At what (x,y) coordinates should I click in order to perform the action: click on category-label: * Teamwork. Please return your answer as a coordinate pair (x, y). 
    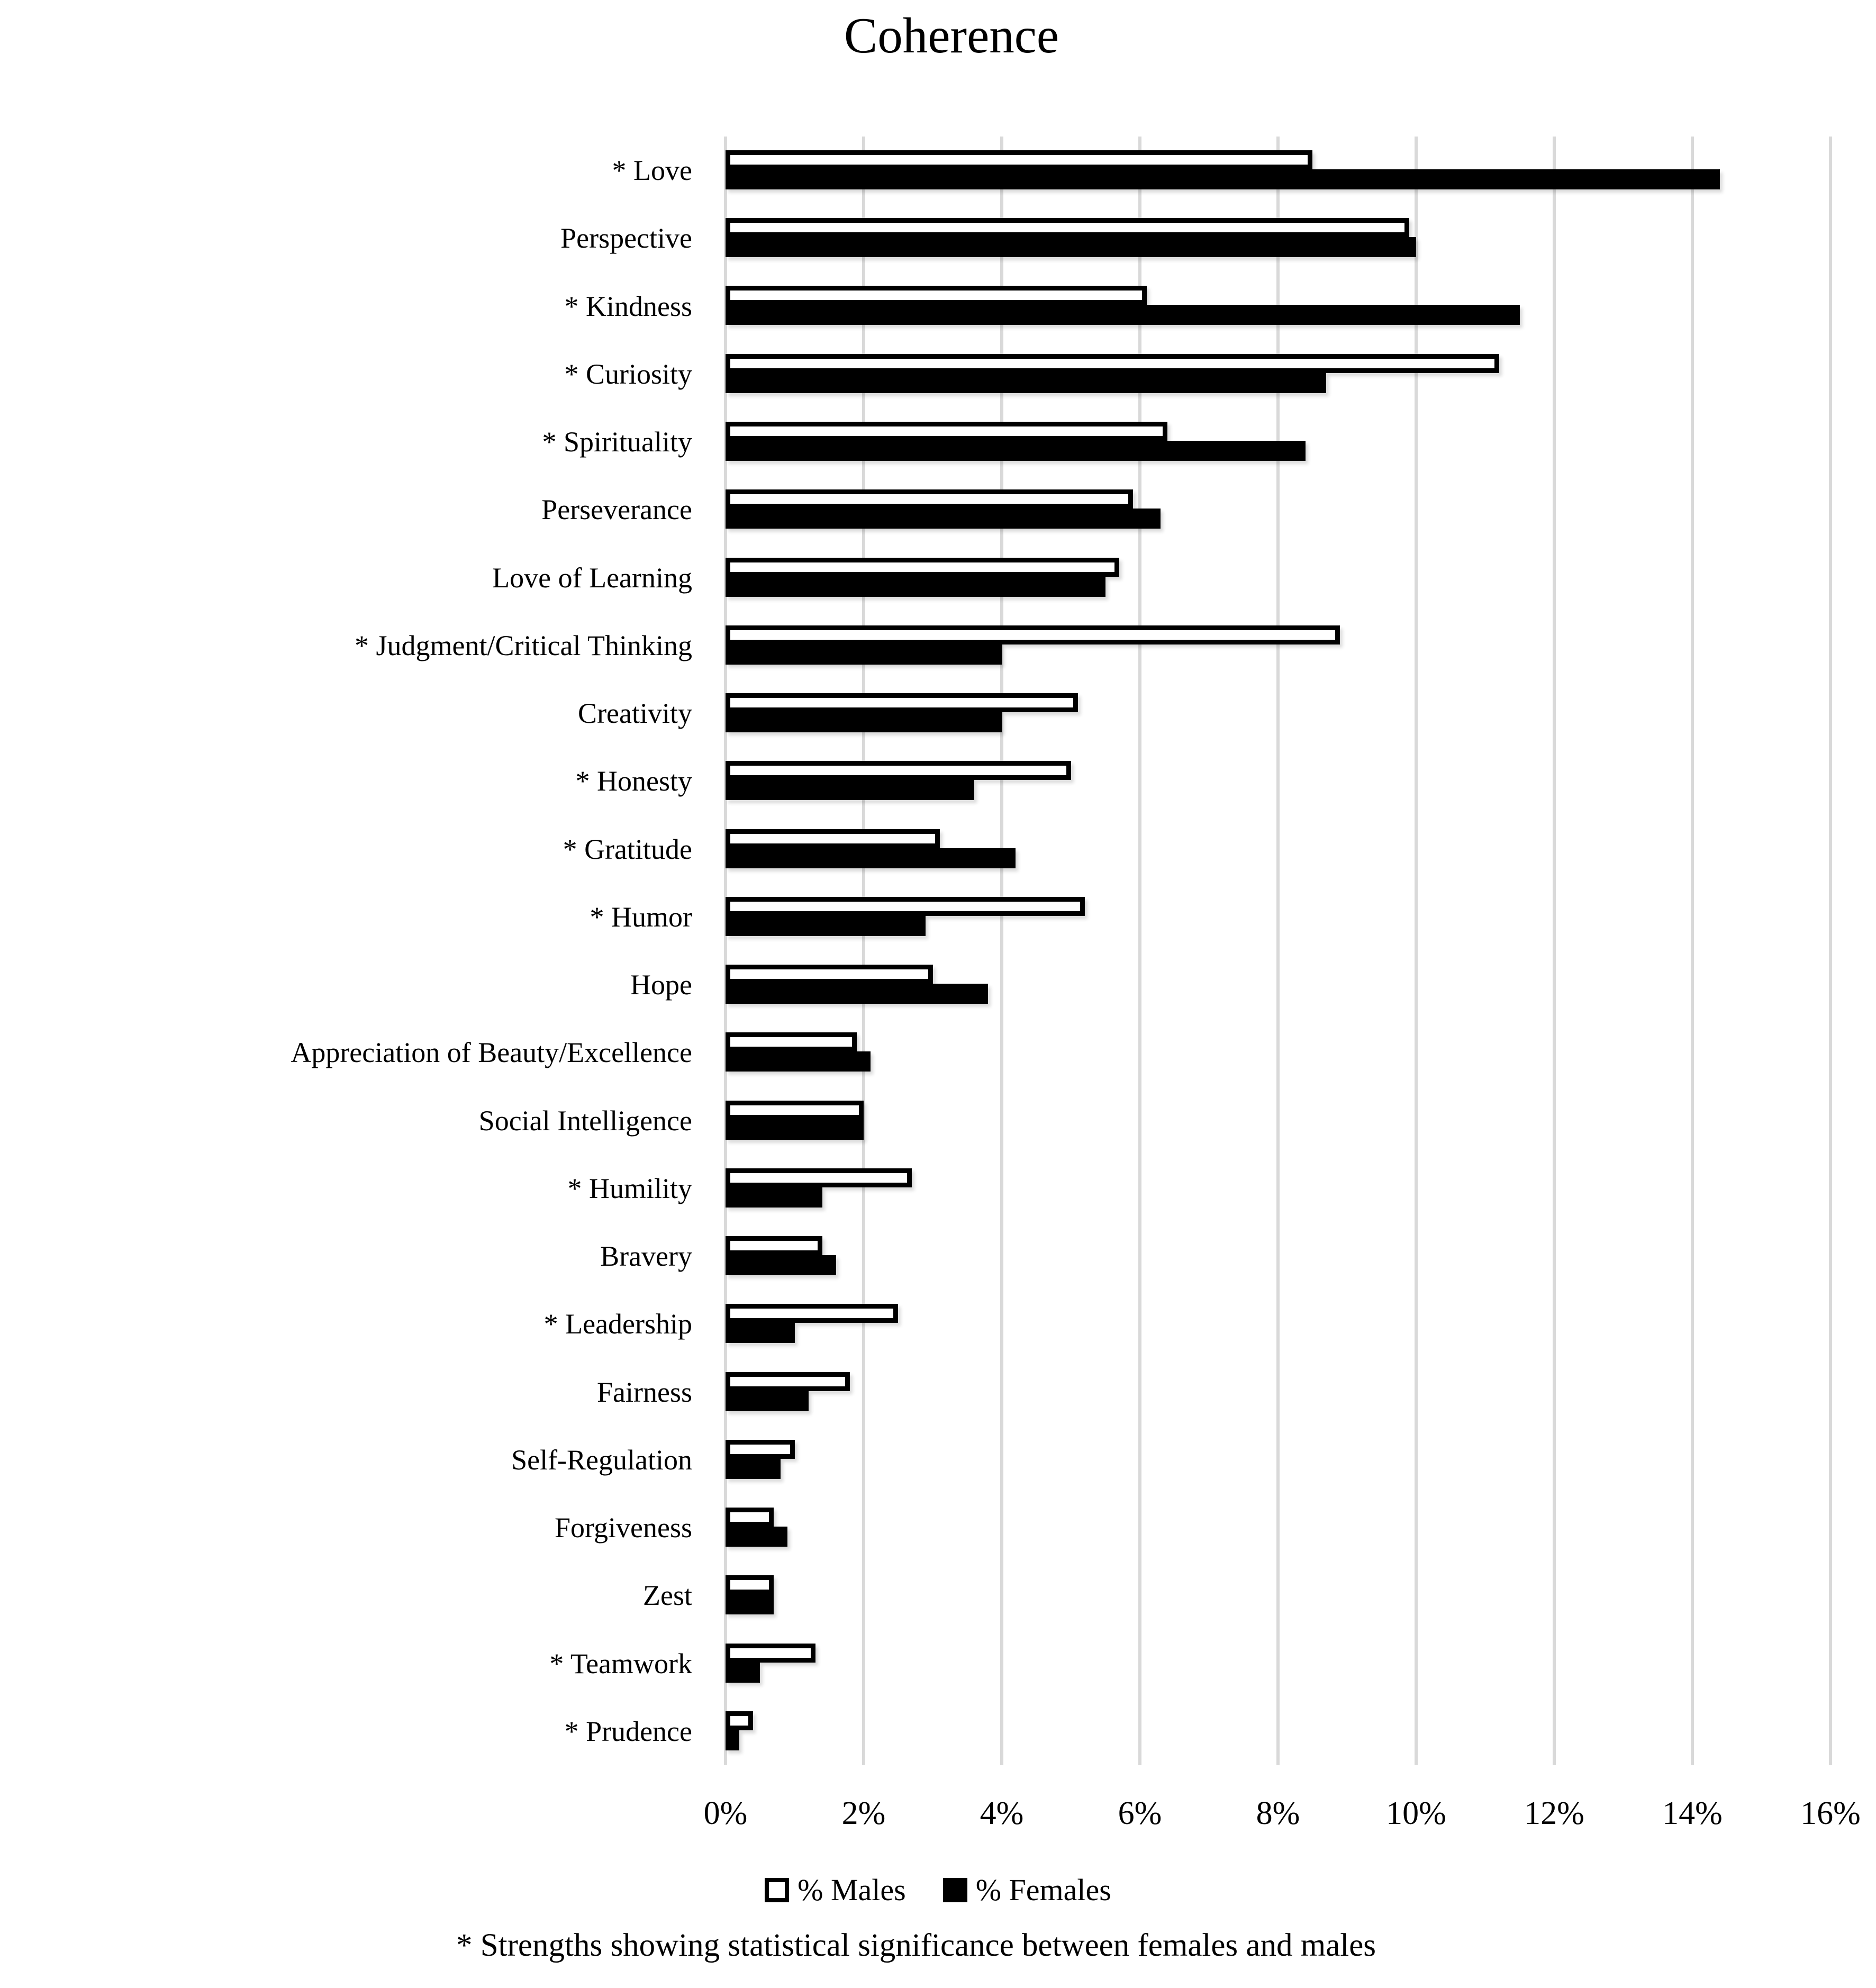
    Looking at the image, I should click on (620, 1663).